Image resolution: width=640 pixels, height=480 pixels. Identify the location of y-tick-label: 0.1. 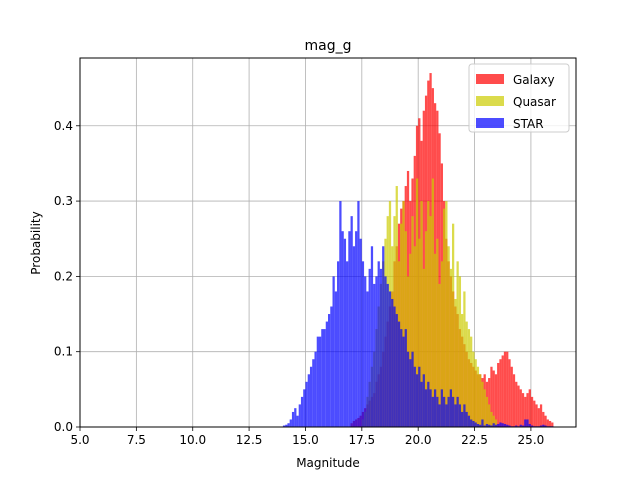
(63, 352).